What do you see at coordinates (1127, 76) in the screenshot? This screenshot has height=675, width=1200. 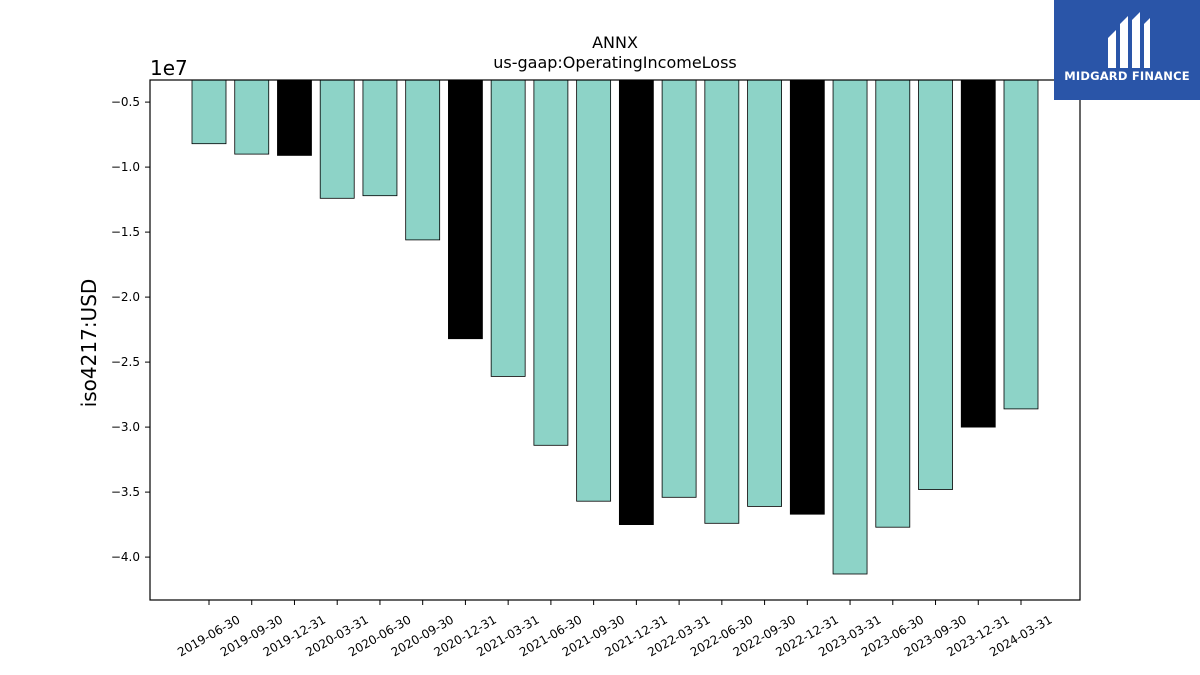 I see `brand-name: MIDGARD FINANCE` at bounding box center [1127, 76].